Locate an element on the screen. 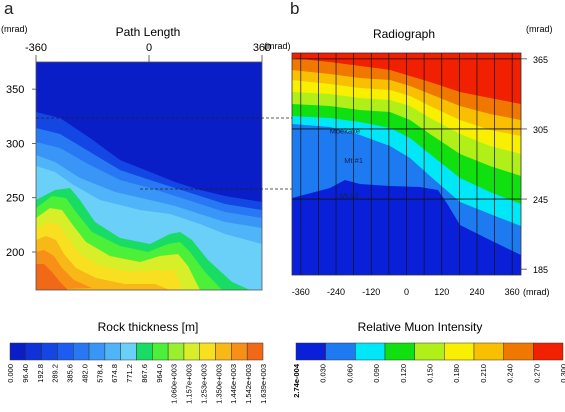 Image resolution: width=565 pixels, height=412 pixels. colorbar-a-label: 674.8 is located at coordinates (114, 373).